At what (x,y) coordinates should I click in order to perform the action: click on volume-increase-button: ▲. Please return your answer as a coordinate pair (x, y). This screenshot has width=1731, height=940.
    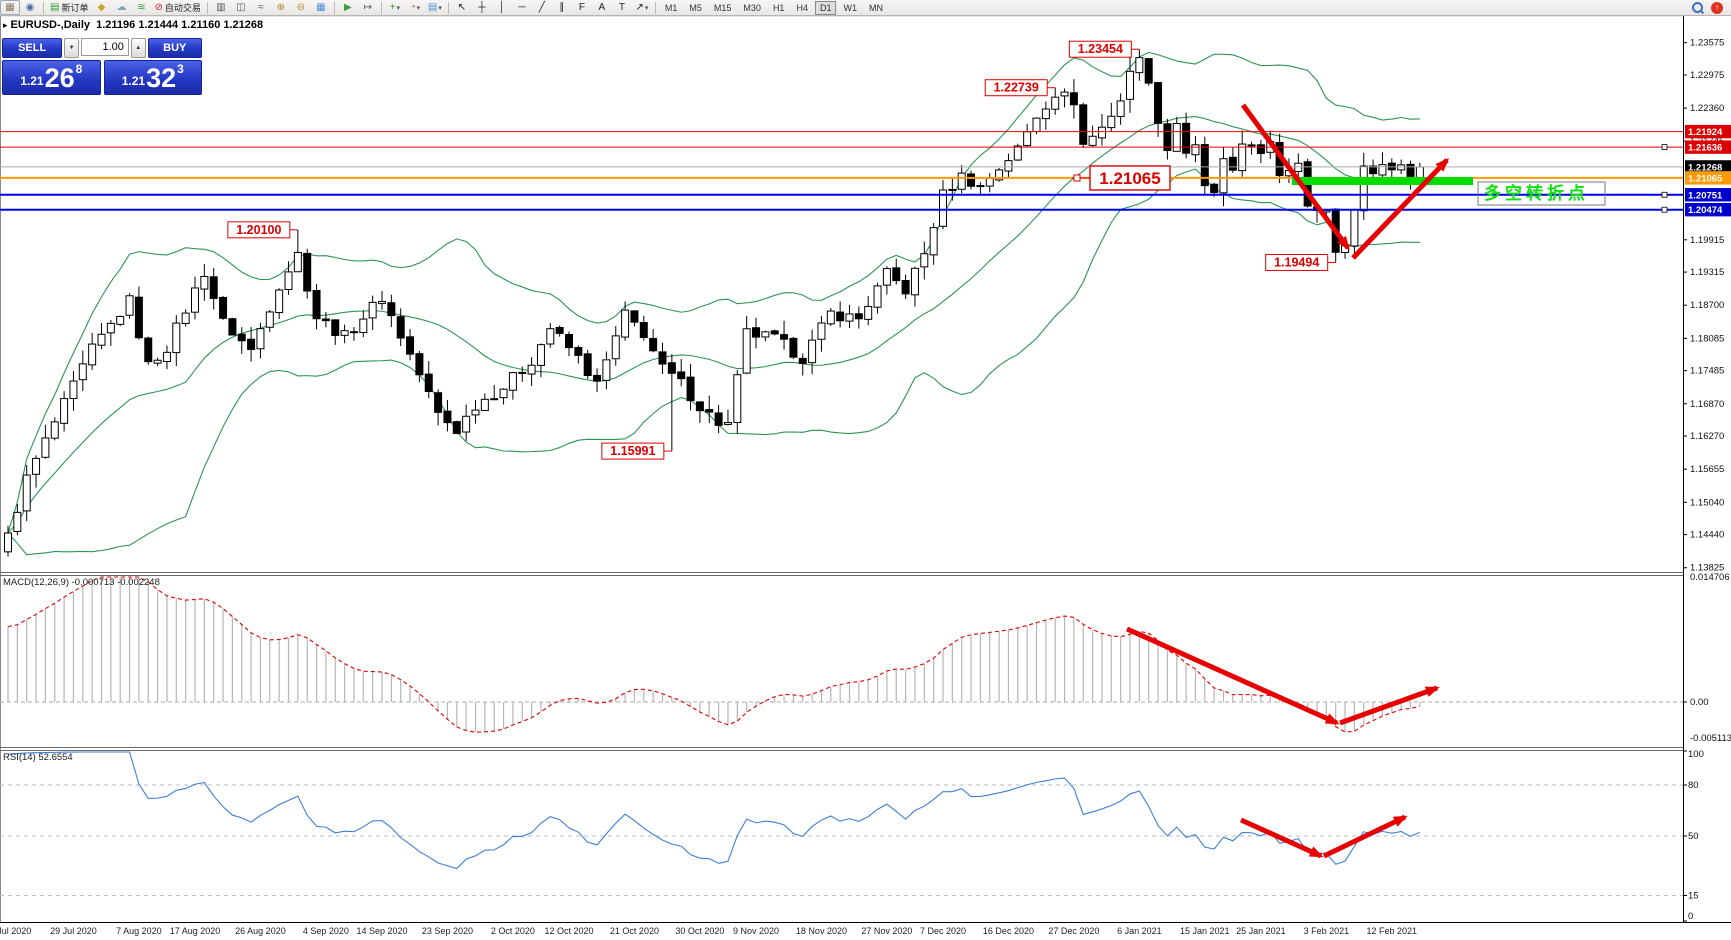
    Looking at the image, I should click on (138, 48).